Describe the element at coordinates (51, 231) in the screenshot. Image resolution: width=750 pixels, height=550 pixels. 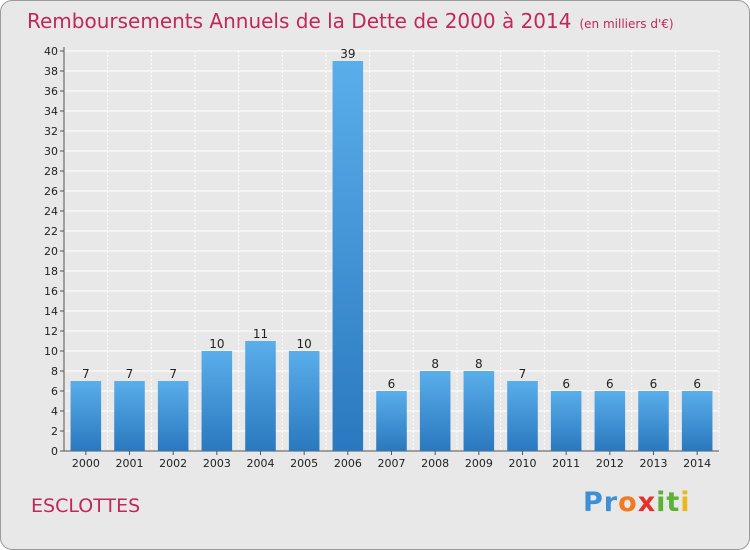
I see `y-tick-label: 22` at that location.